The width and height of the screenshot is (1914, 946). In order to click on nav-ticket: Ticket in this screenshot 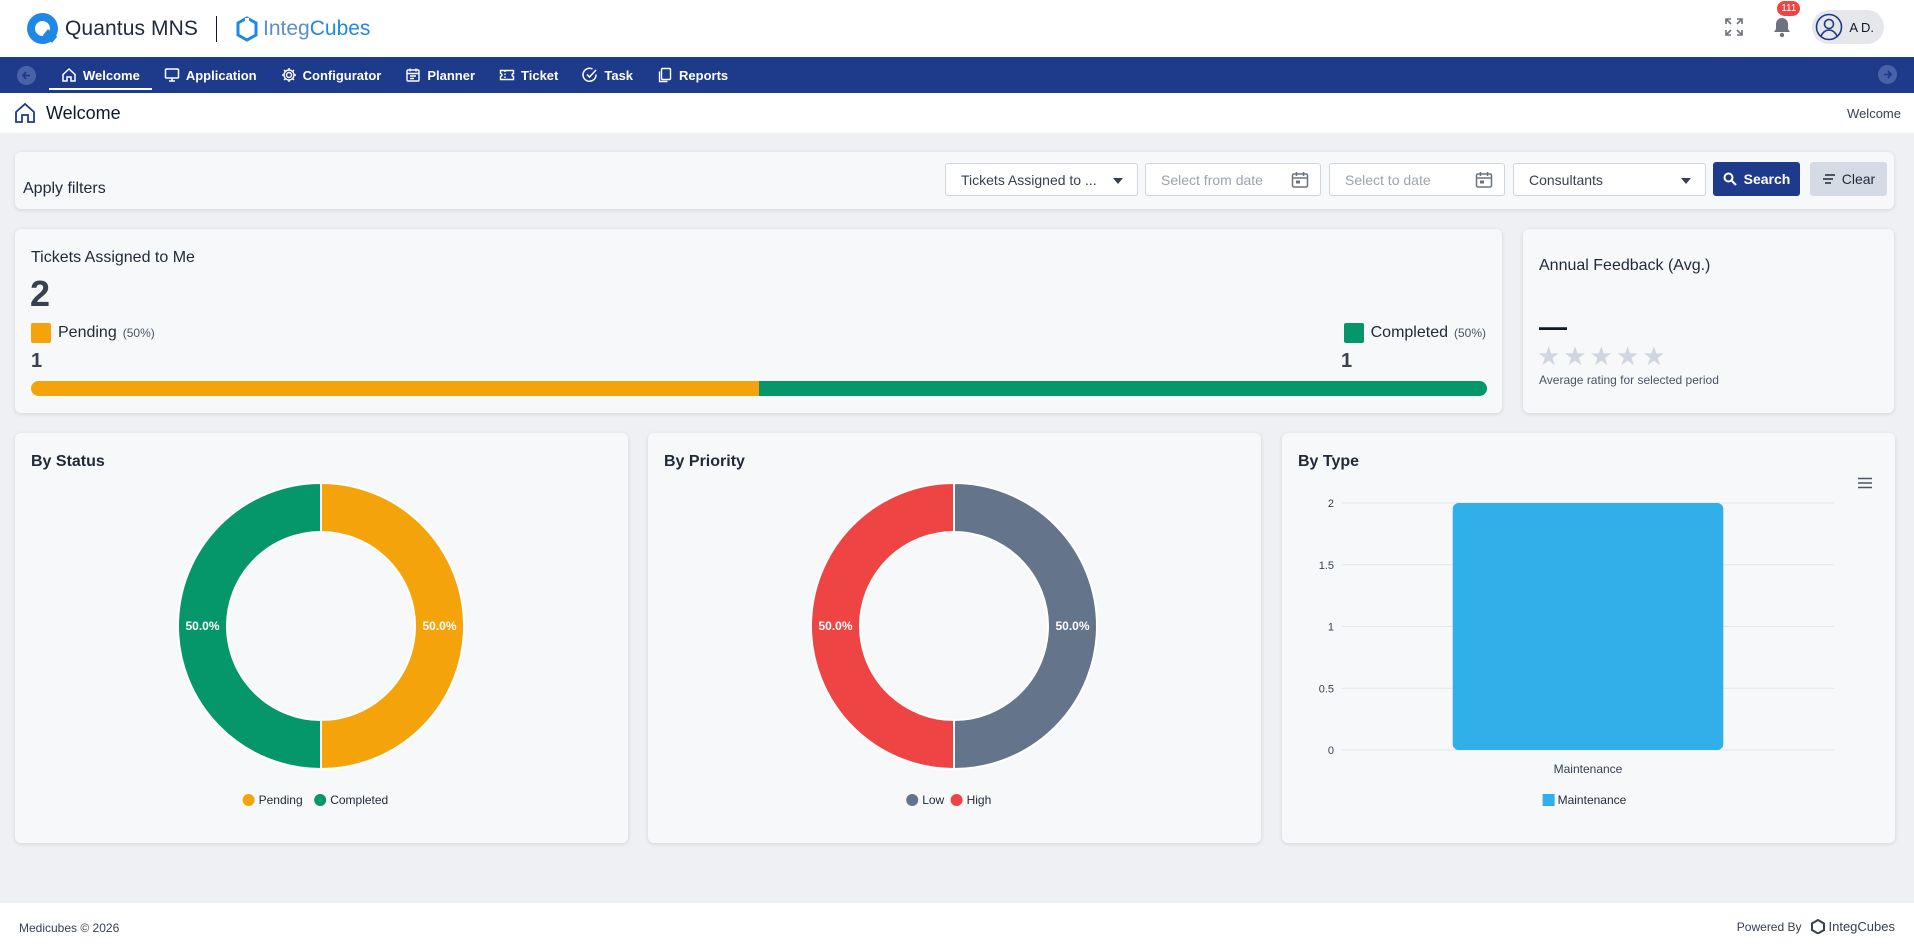, I will do `click(528, 75)`.